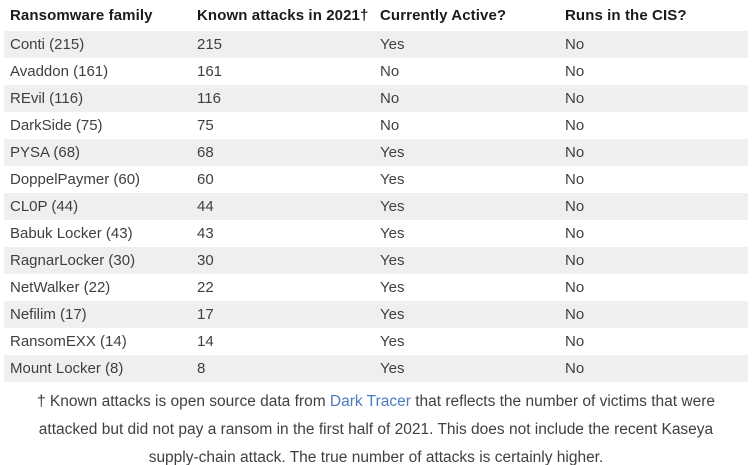  Describe the element at coordinates (376, 314) in the screenshot. I see `table-row: Nefilim (17) 17 Yes No` at that location.